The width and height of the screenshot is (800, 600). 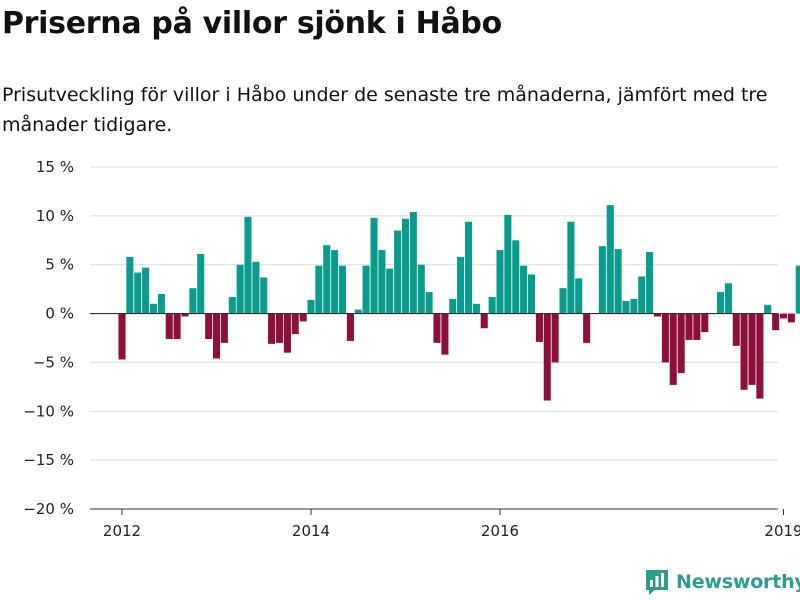 What do you see at coordinates (55, 216) in the screenshot?
I see `y-tick-label: 10 %` at bounding box center [55, 216].